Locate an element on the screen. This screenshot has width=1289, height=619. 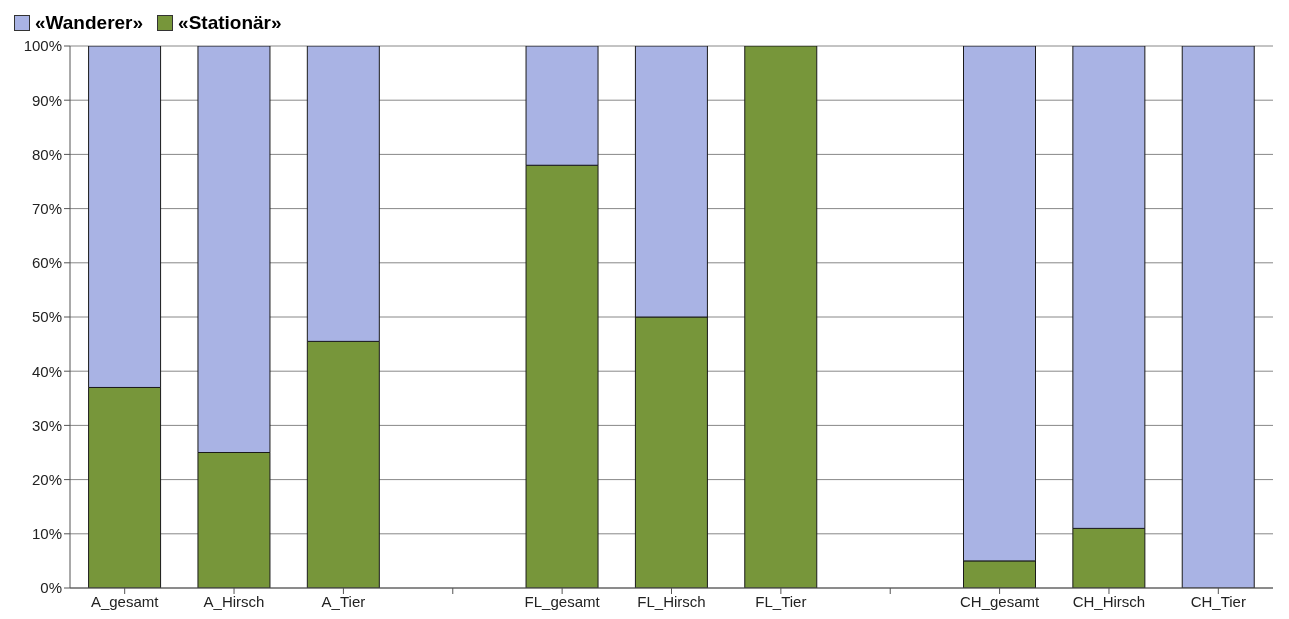
y-tick-label: 70% is located at coordinates (46, 208).